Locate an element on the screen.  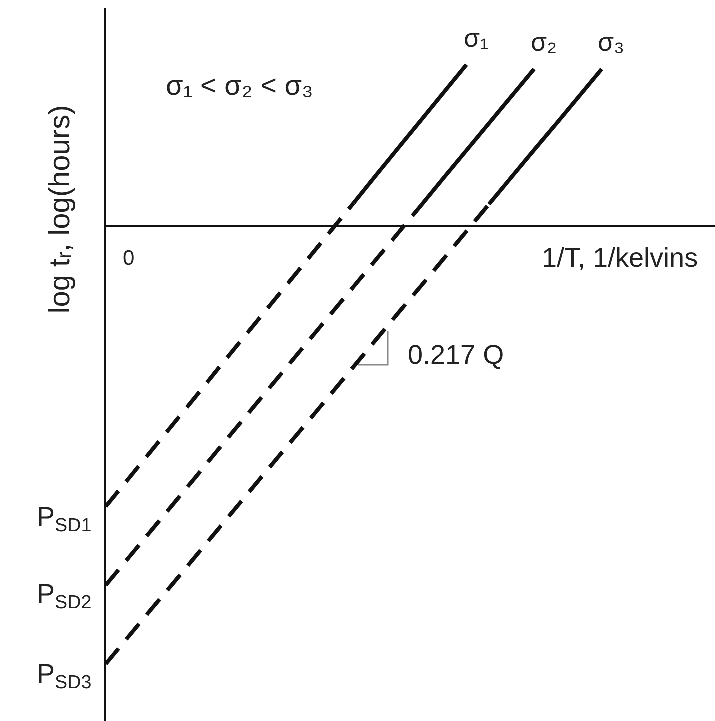
annotation: σ₁ < σ₂ < σ₃ is located at coordinates (240, 85).